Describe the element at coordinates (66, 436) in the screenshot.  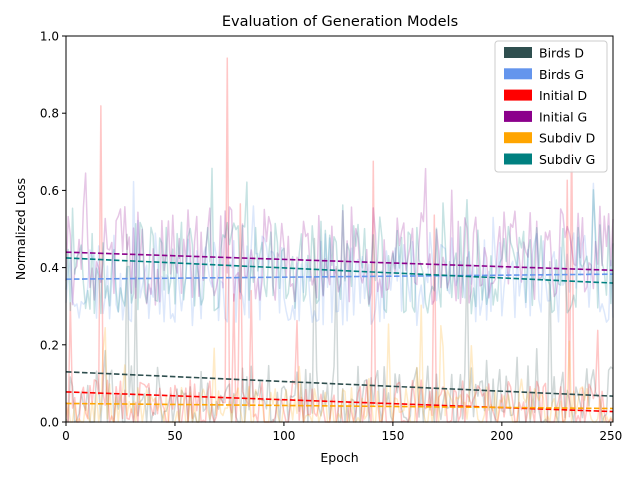
I see `x-tick-label: 0` at that location.